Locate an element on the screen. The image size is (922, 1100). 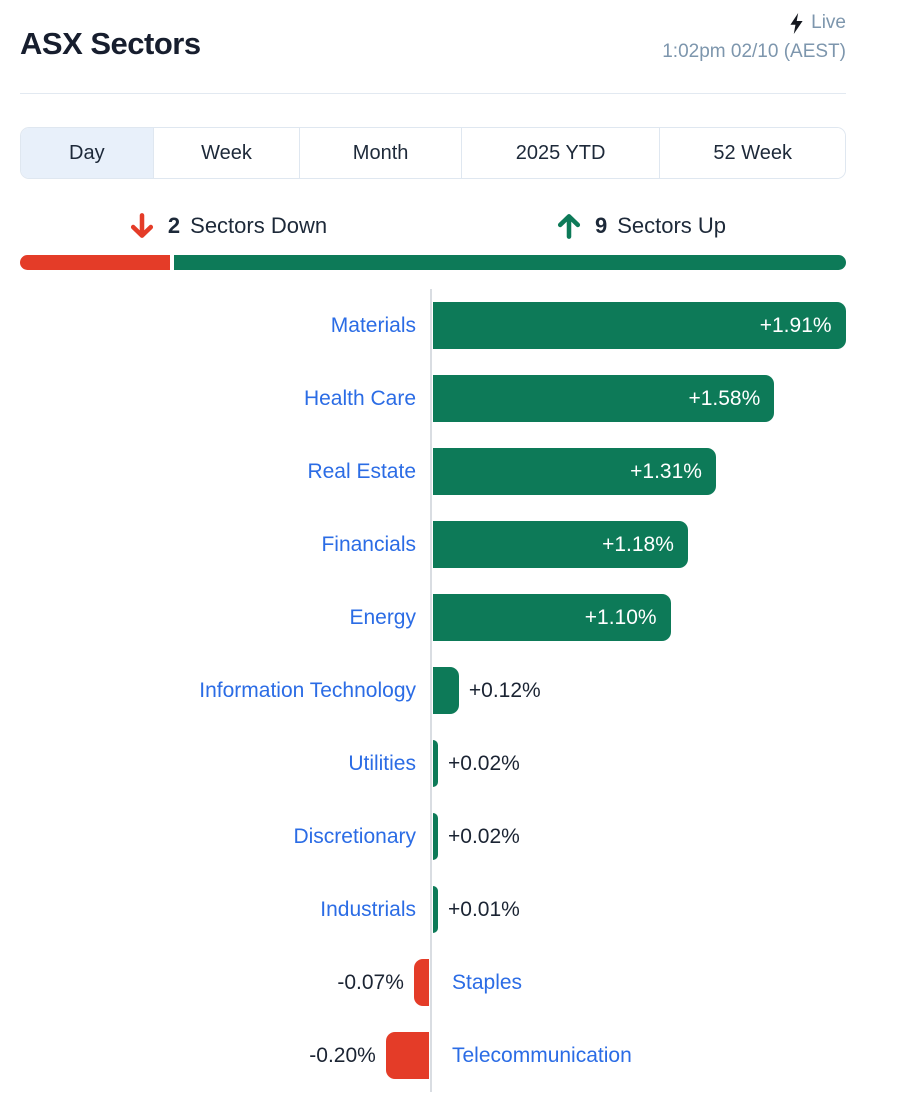
sector-label: Staples is located at coordinates (487, 982).